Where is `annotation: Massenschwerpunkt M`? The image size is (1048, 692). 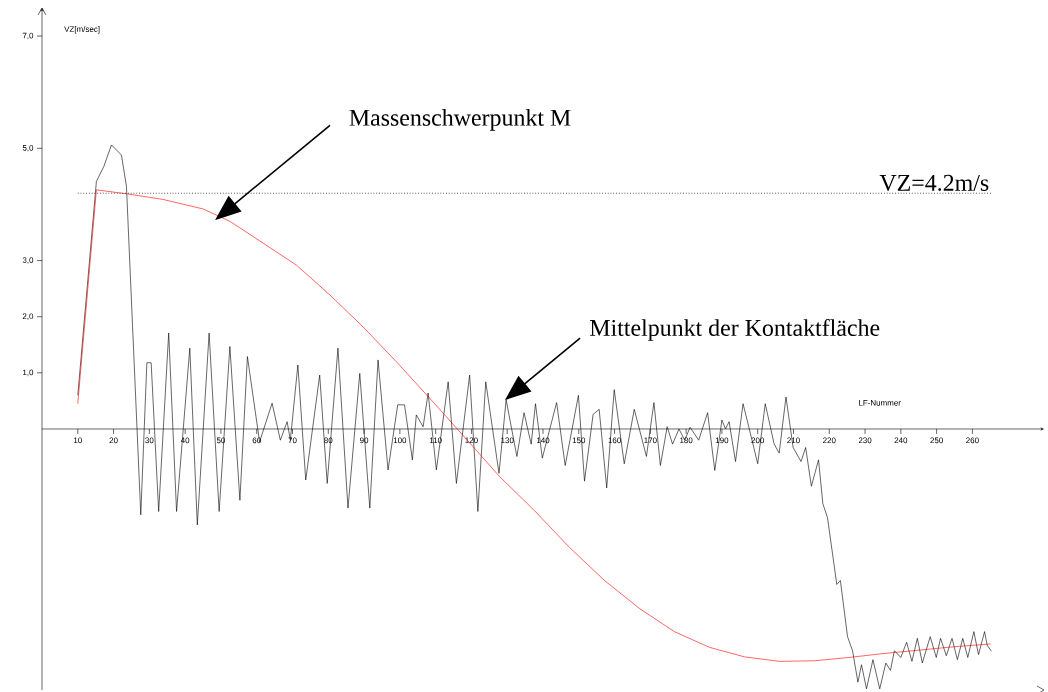
annotation: Massenschwerpunkt M is located at coordinates (460, 119).